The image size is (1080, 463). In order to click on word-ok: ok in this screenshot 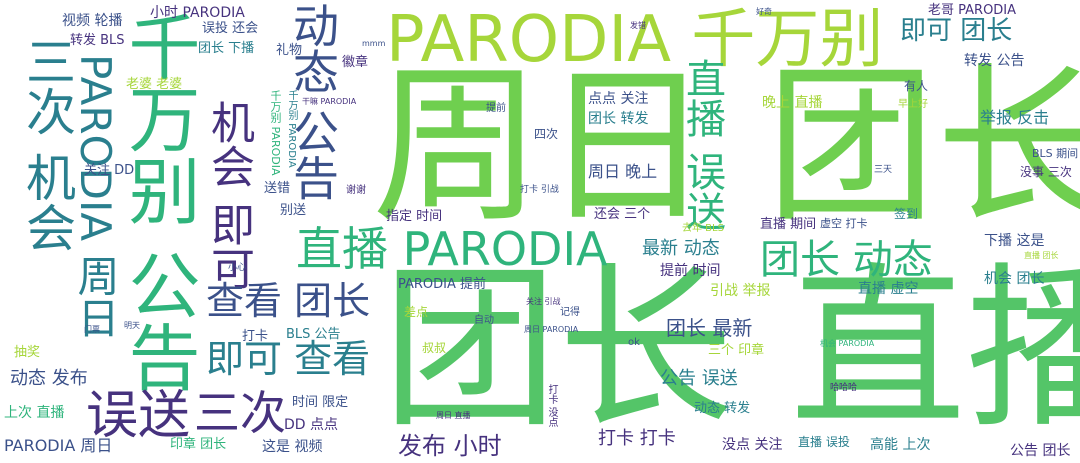, I will do `click(634, 342)`.